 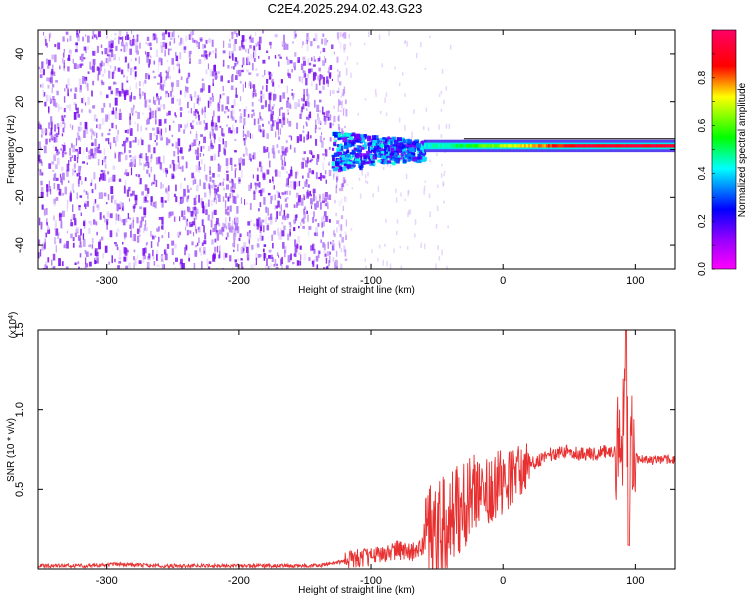 I want to click on x-tick-label: -100, so click(x=371, y=281).